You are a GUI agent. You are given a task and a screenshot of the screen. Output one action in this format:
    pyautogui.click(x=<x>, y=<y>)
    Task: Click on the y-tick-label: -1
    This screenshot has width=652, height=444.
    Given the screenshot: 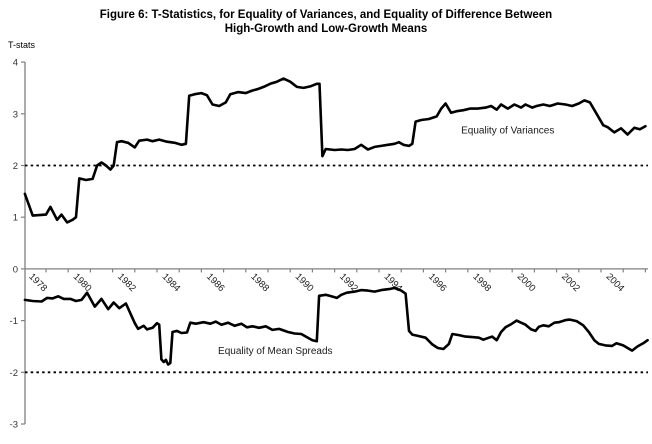 What is the action you would take?
    pyautogui.click(x=14, y=321)
    